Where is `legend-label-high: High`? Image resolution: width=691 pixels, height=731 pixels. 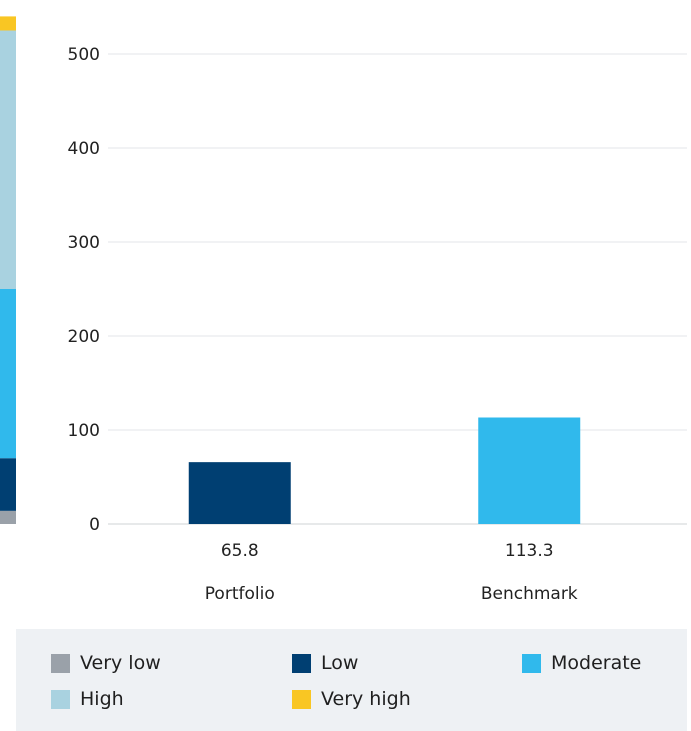 legend-label-high: High is located at coordinates (102, 699).